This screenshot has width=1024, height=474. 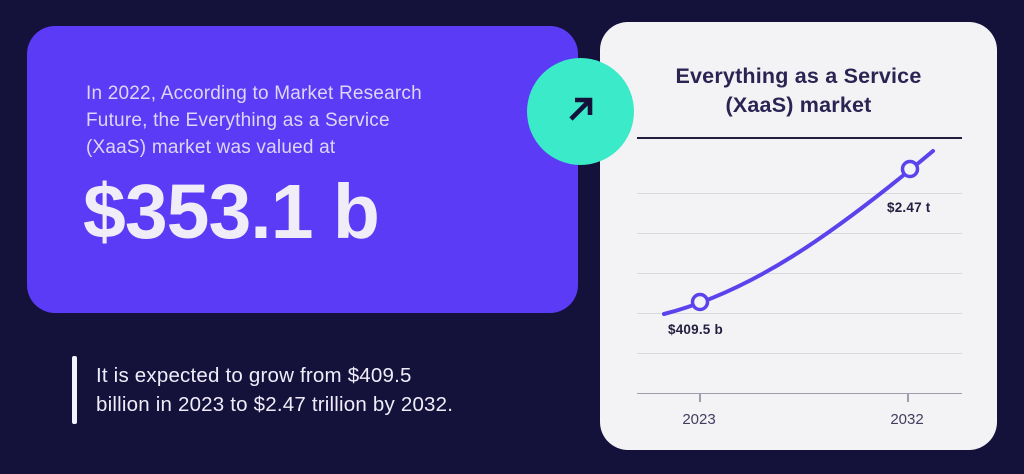 I want to click on arrow-up-right-icon, so click(x=580, y=109).